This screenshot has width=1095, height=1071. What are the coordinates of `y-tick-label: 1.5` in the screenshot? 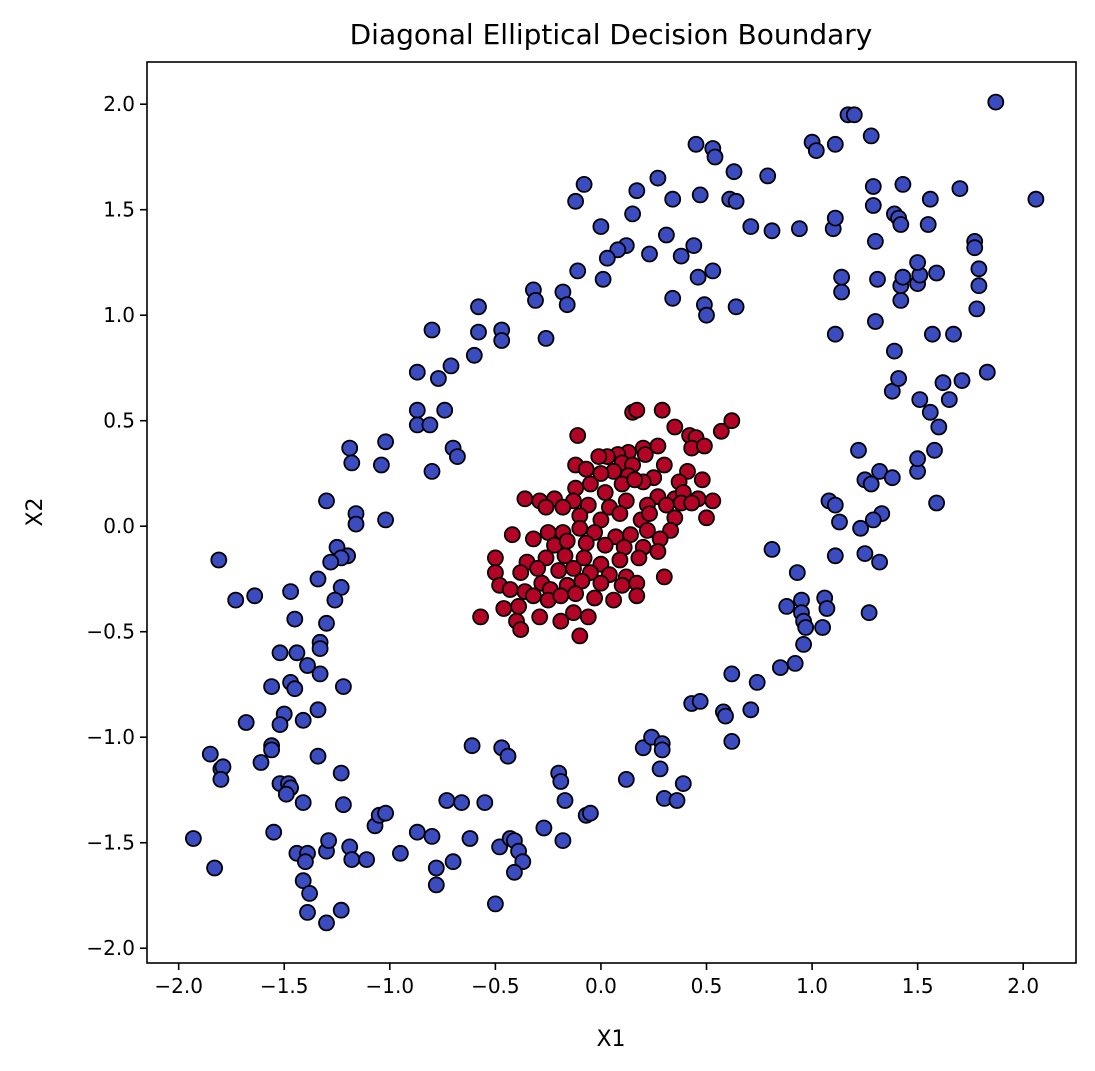 It's located at (119, 210).